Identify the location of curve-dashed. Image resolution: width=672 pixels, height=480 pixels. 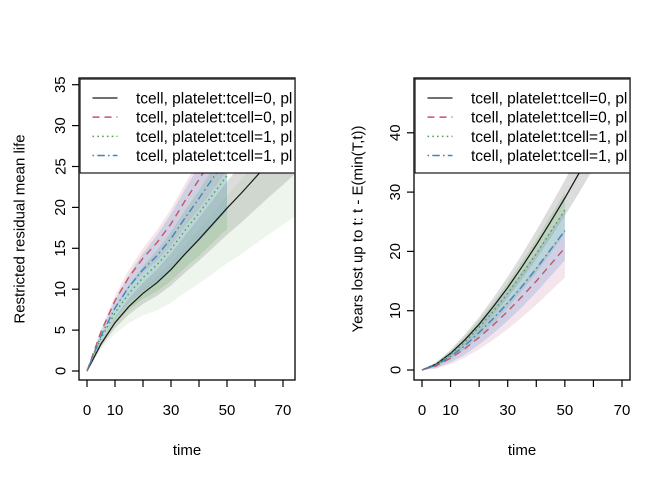
(493, 309).